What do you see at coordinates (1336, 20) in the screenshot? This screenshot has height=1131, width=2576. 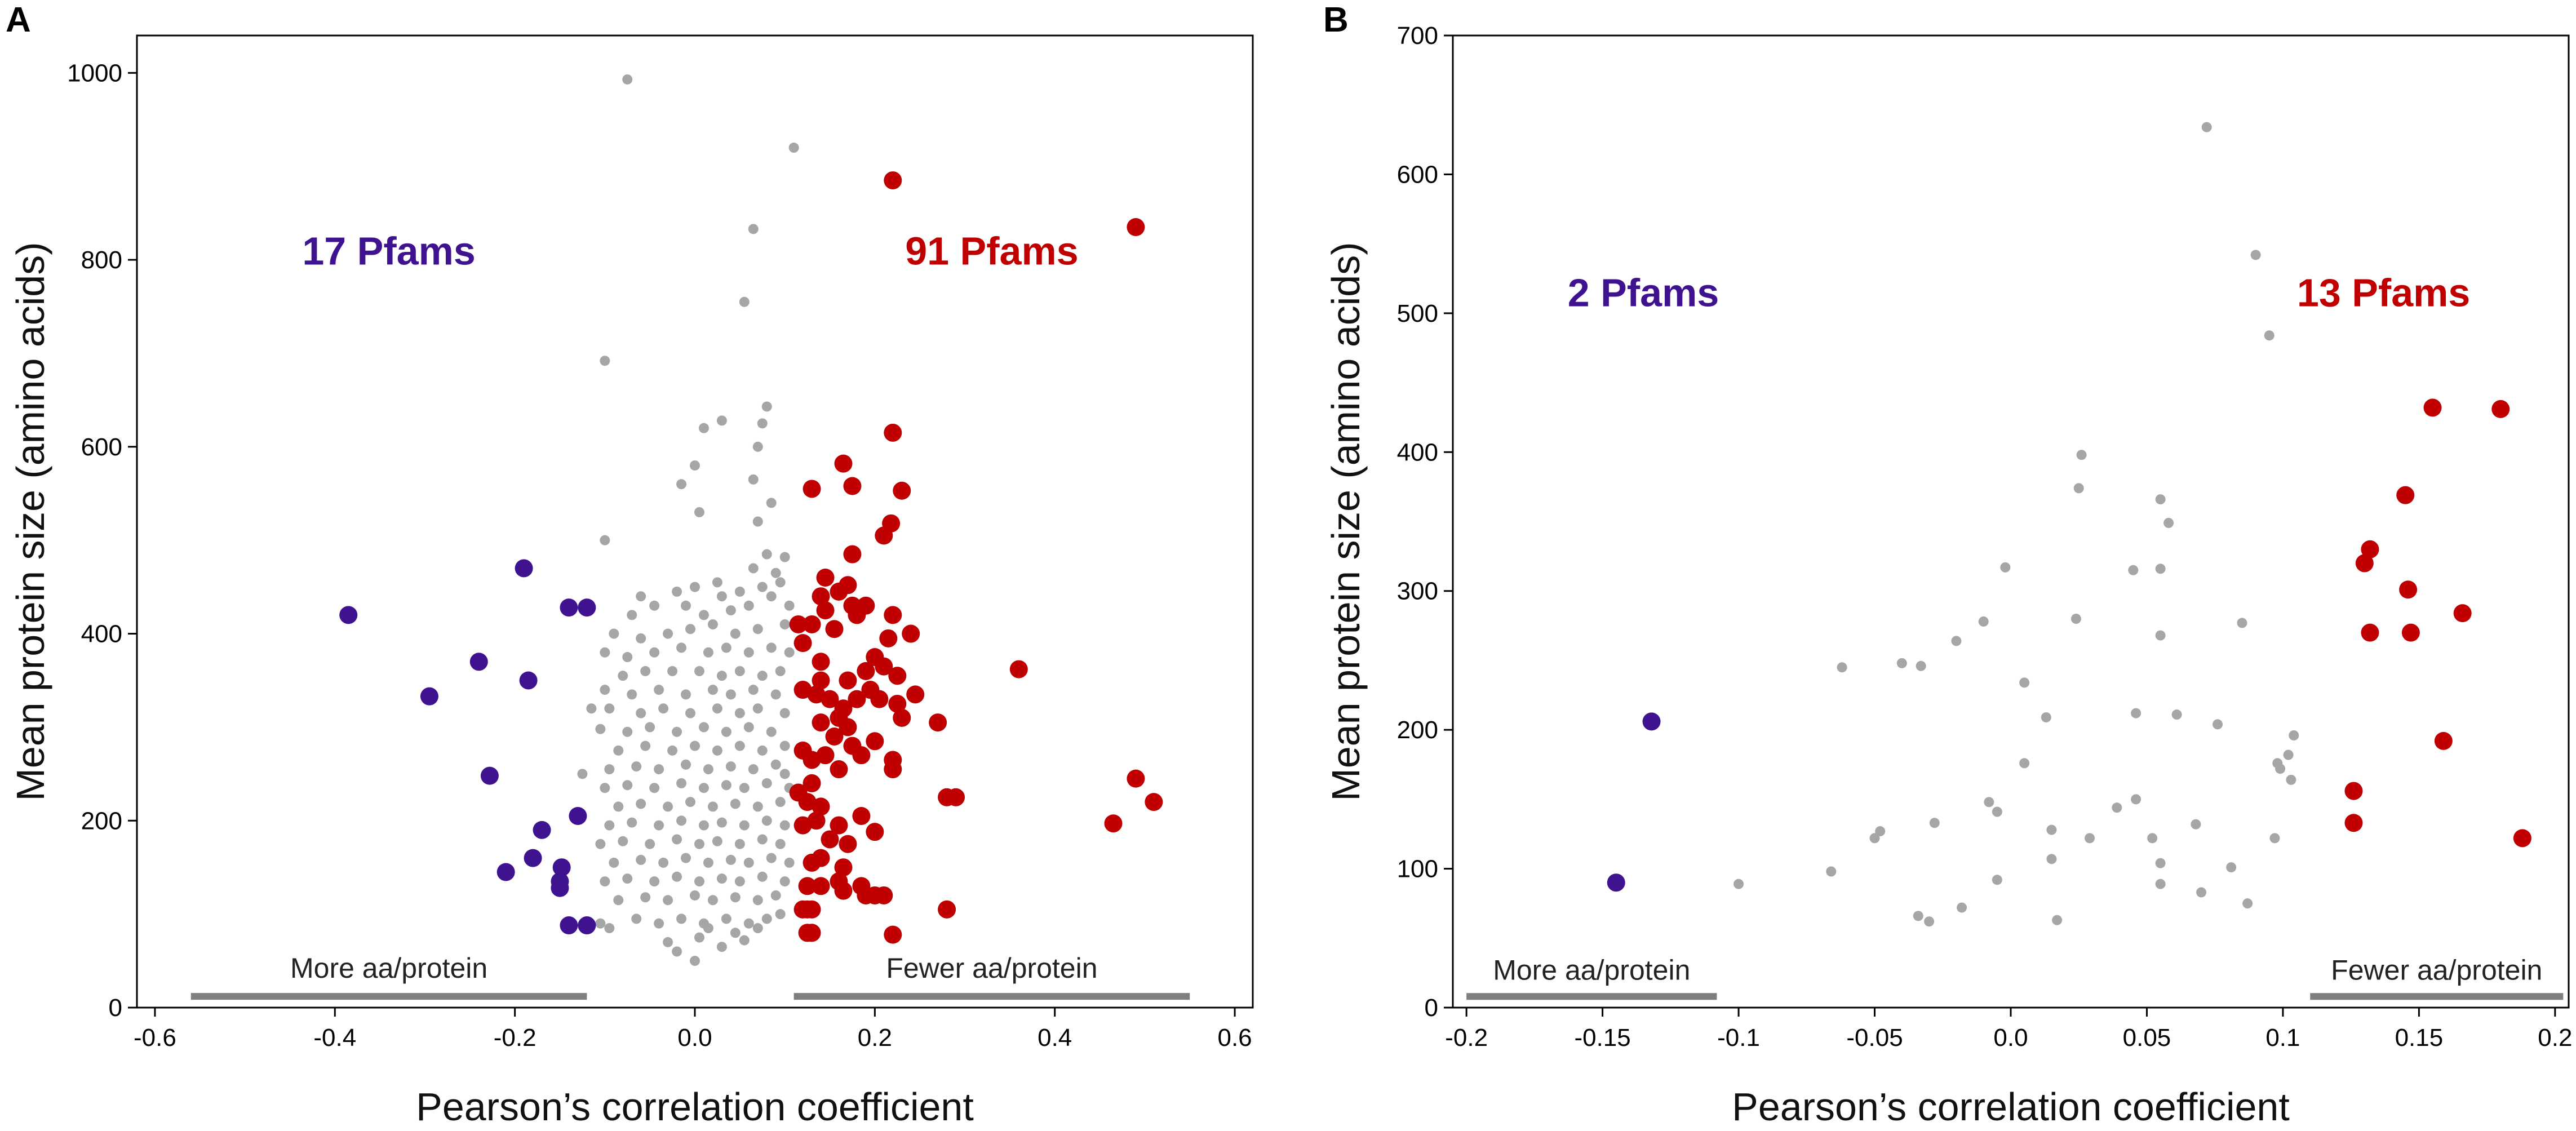 I see `panel-b-letter: B` at bounding box center [1336, 20].